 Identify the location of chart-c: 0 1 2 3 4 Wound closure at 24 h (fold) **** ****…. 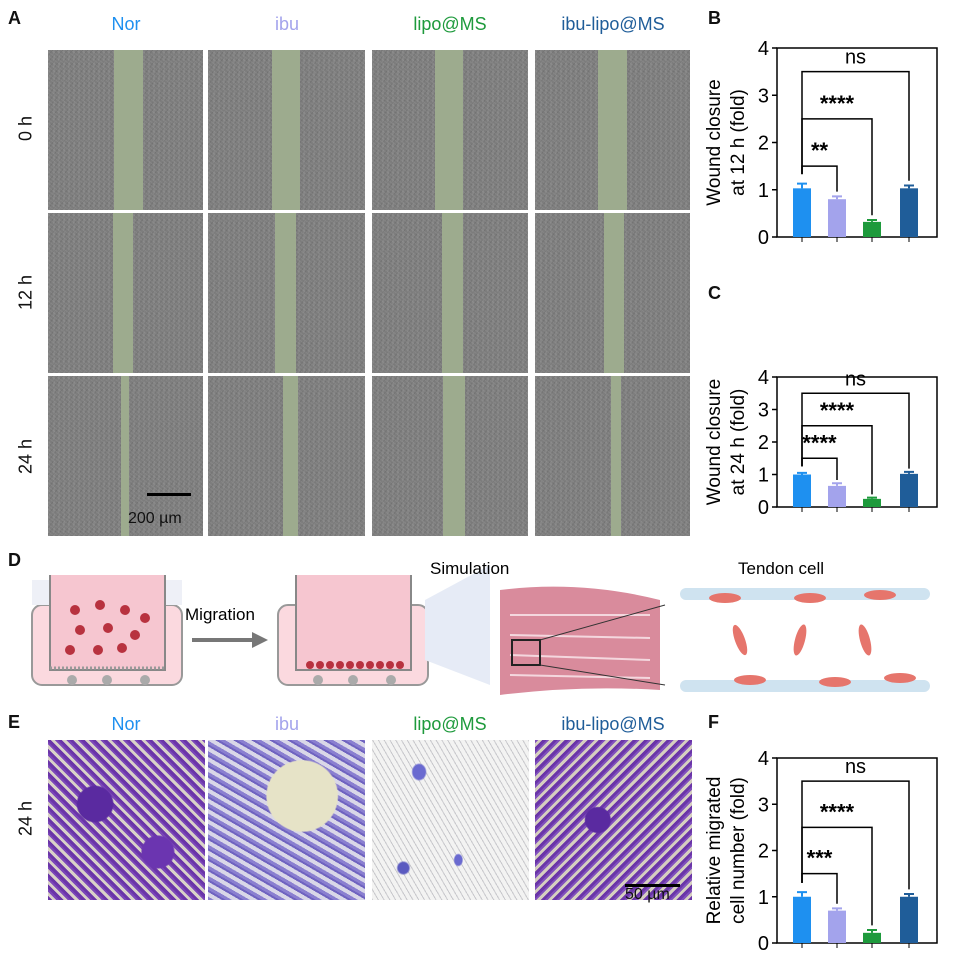
(821, 443).